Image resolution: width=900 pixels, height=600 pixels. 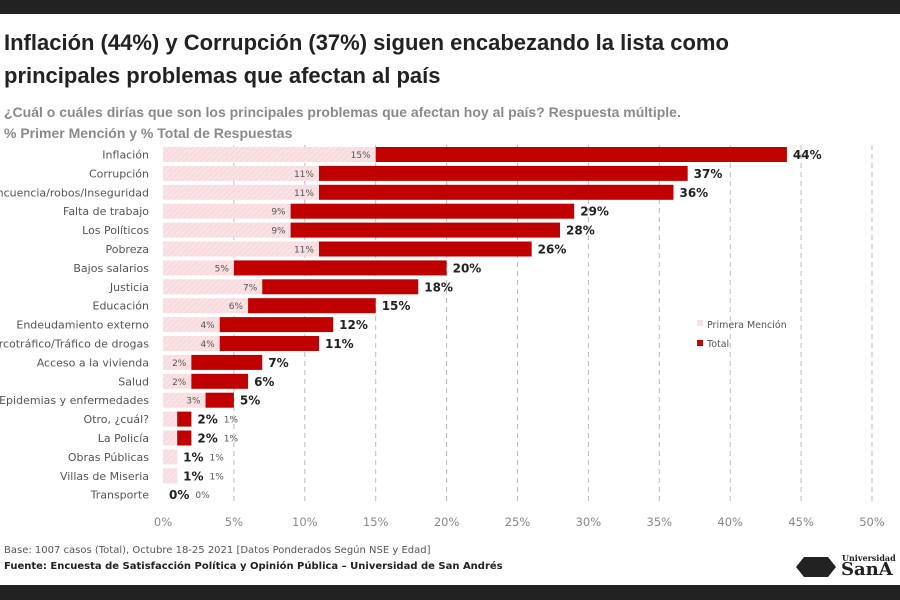 What do you see at coordinates (594, 212) in the screenshot?
I see `total-label: 29%` at bounding box center [594, 212].